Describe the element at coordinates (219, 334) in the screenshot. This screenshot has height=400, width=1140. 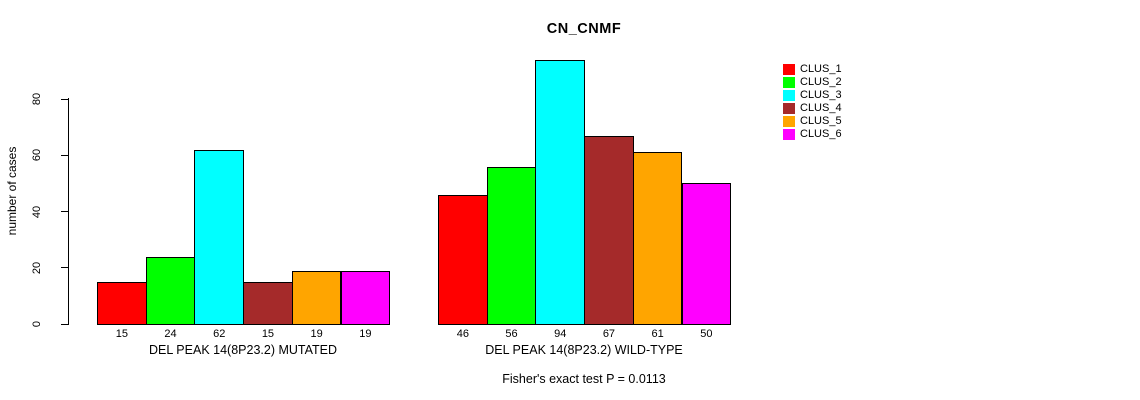
I see `bar-value-label: 62` at that location.